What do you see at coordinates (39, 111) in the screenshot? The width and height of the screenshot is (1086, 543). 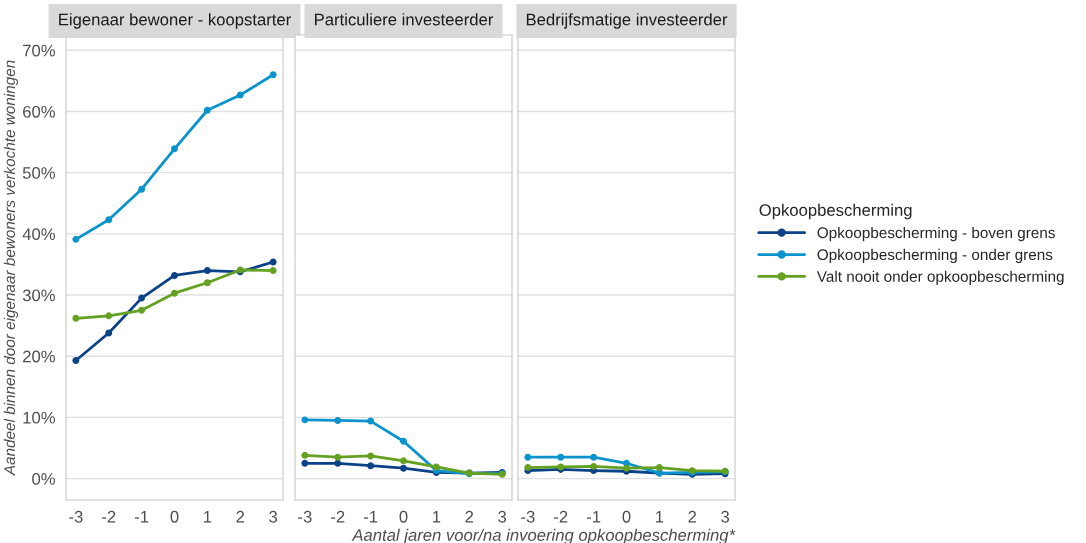 I see `y-tick-label: 60%` at bounding box center [39, 111].